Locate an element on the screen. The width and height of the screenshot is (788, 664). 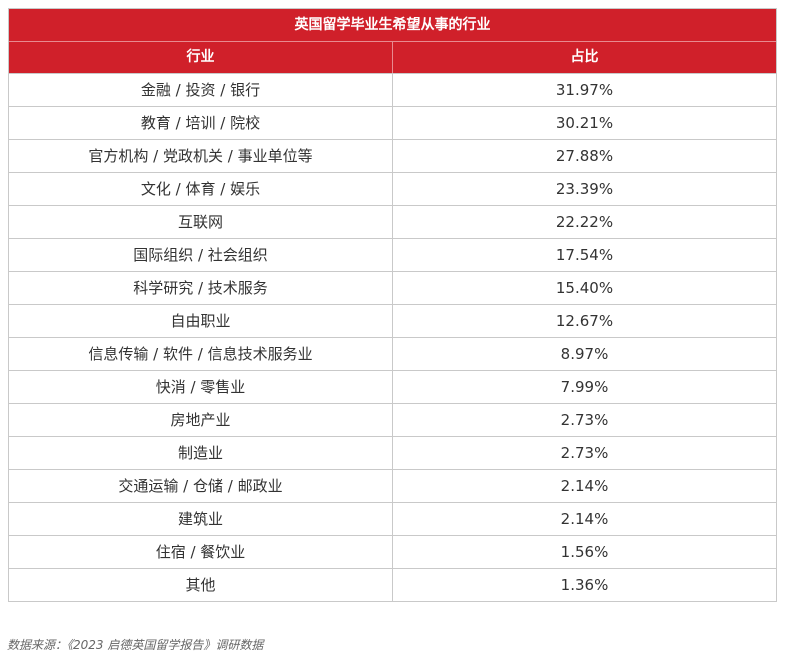
industry-cell: 金融 / 投资 / 银行 is located at coordinates (201, 90).